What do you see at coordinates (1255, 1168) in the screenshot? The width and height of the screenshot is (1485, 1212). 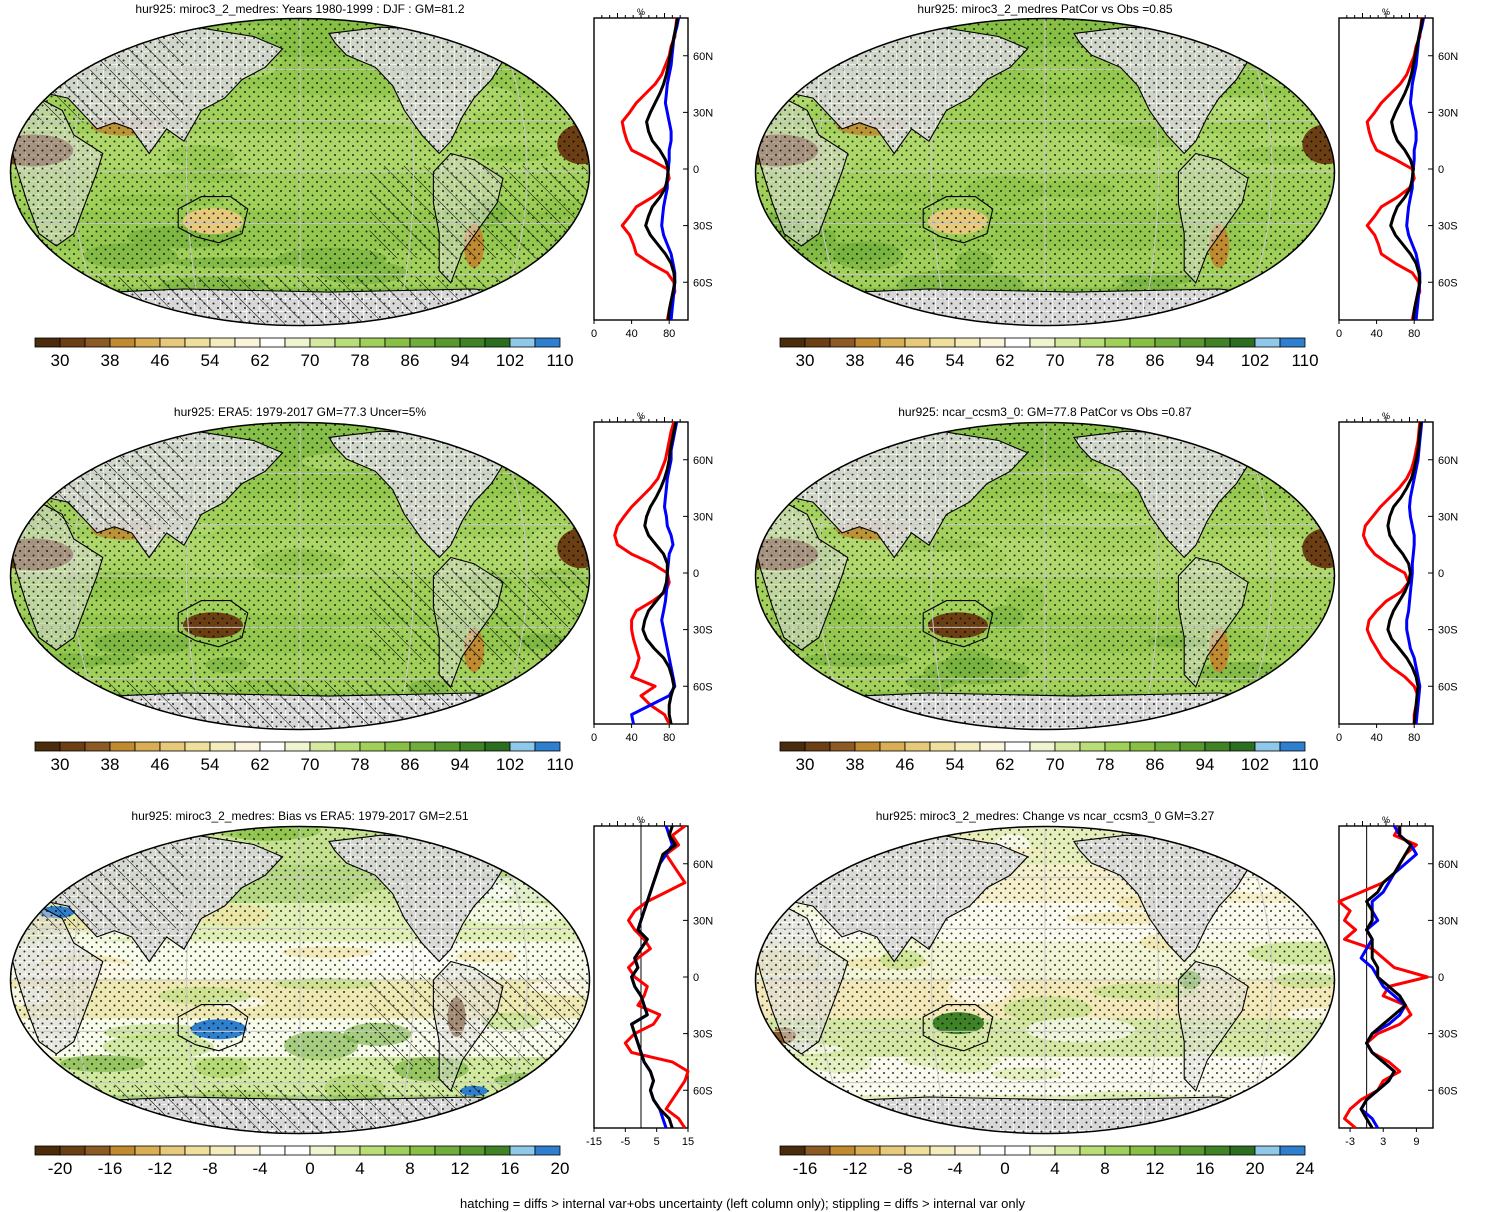 I see `colorbar-label: 20` at bounding box center [1255, 1168].